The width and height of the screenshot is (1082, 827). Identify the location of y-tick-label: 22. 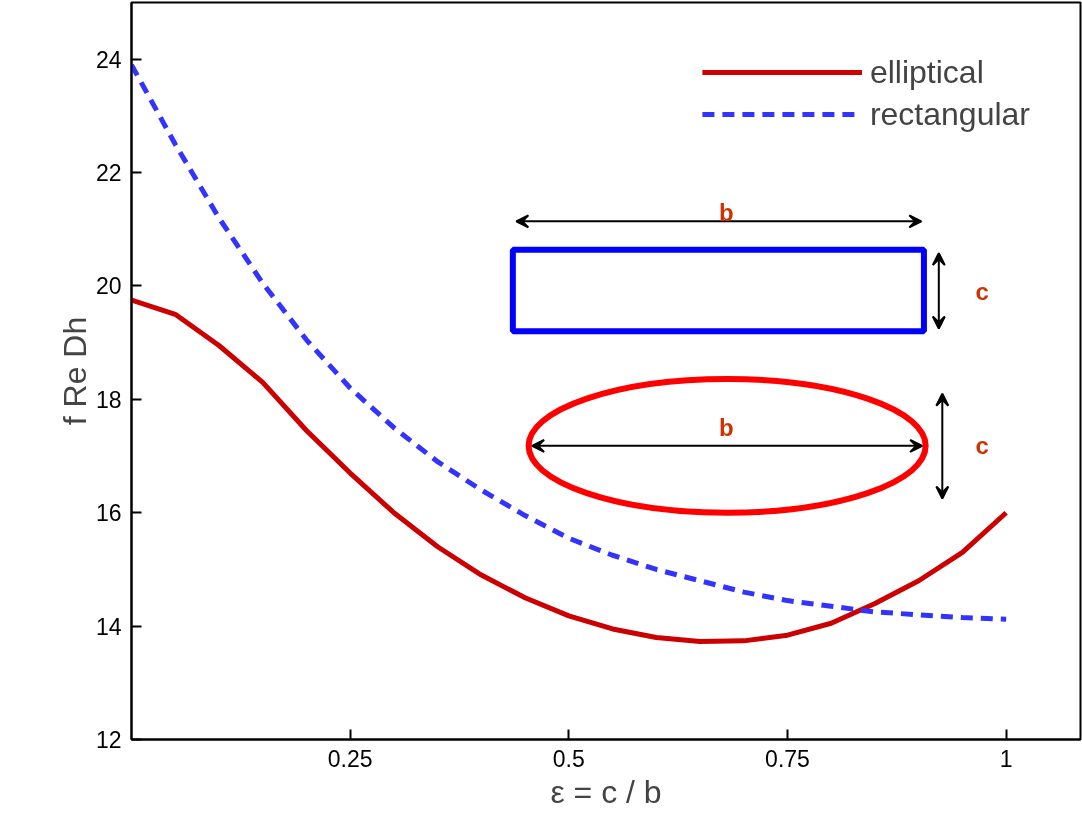
(108, 173).